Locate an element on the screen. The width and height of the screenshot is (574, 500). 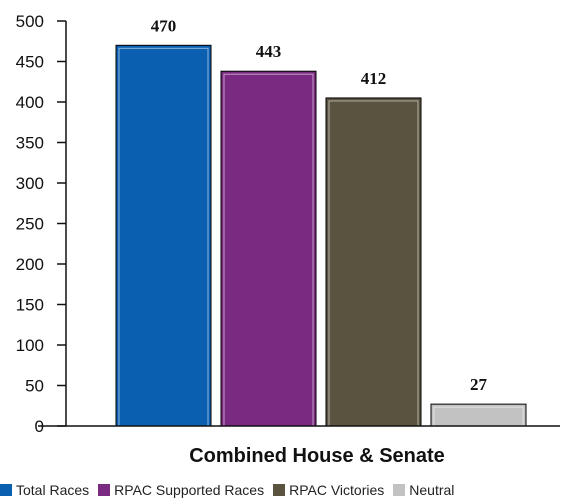
y-tick-label: 500 is located at coordinates (30, 21).